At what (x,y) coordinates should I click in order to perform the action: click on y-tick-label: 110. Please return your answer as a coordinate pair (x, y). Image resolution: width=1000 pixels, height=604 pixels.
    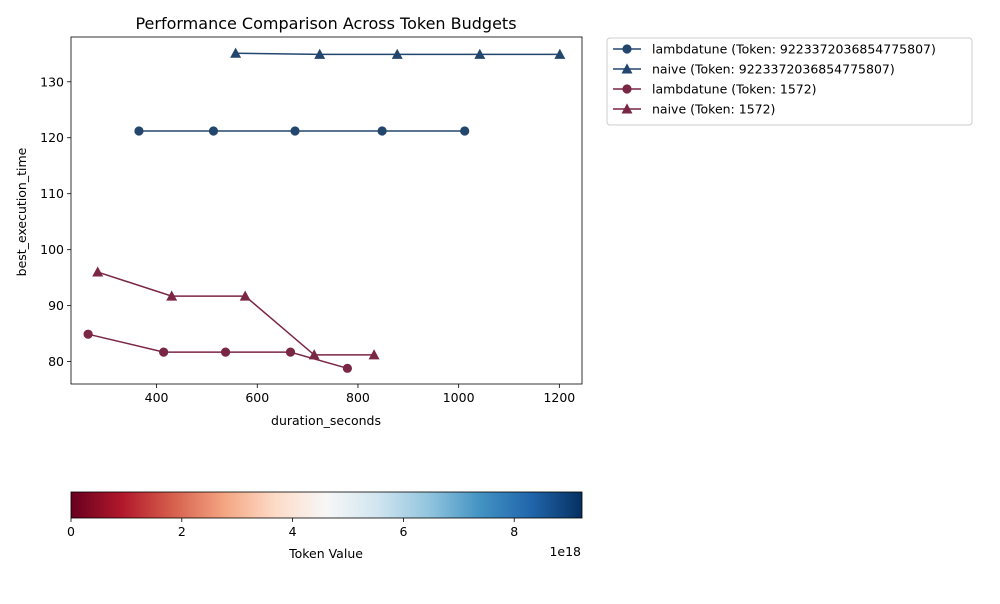
    Looking at the image, I should click on (52, 193).